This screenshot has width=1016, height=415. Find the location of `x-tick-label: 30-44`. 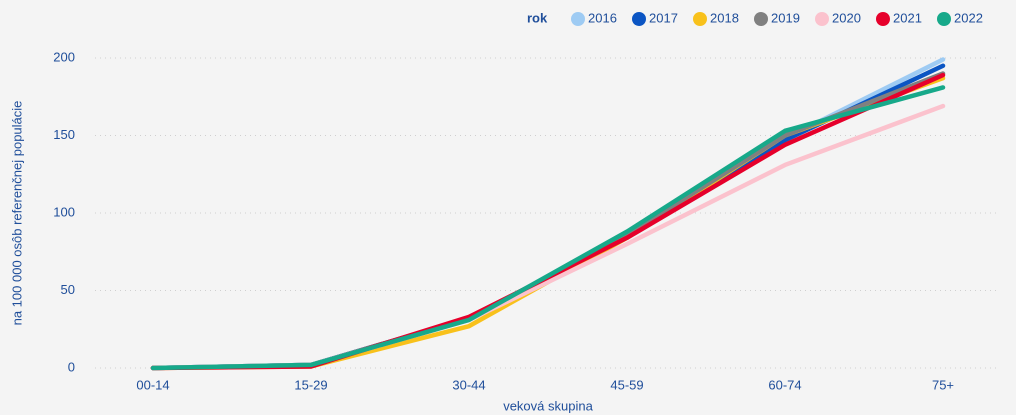

x-tick-label: 30-44 is located at coordinates (468, 384).